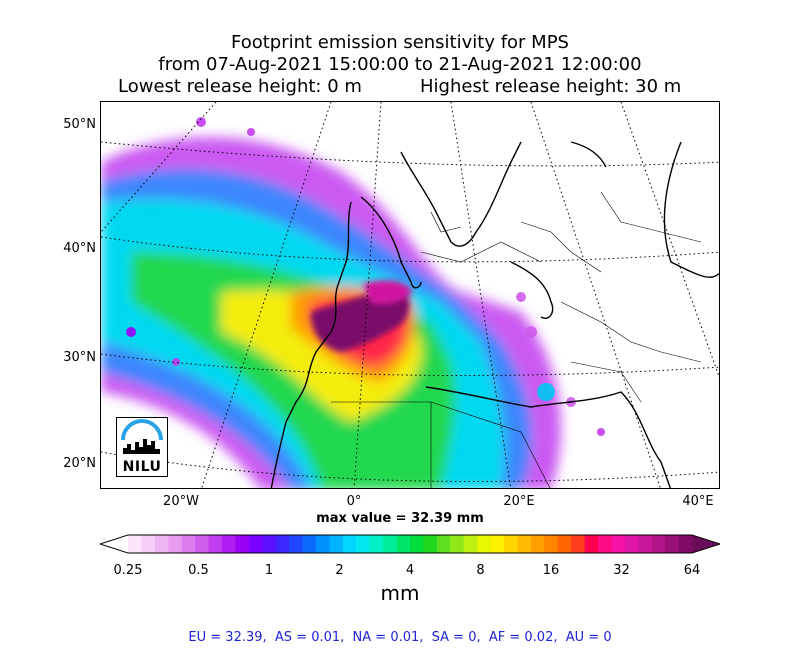  What do you see at coordinates (551, 570) in the screenshot?
I see `colorbar-tick-label: 16` at bounding box center [551, 570].